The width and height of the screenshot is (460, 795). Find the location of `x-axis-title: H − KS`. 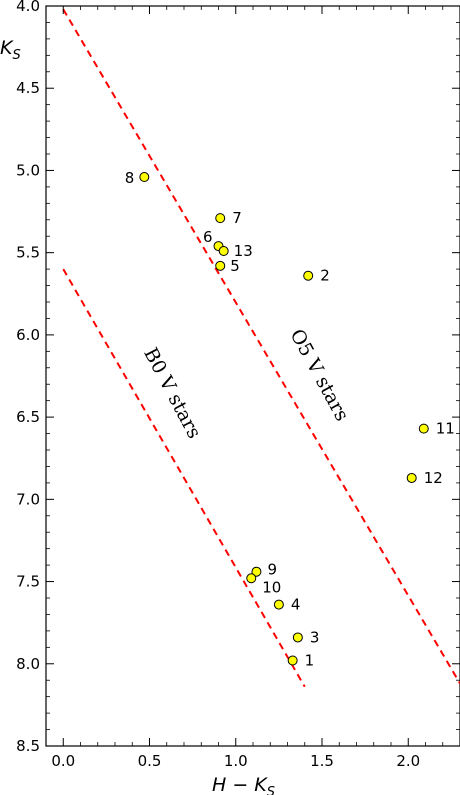

x-axis-title: H − KS is located at coordinates (243, 784).